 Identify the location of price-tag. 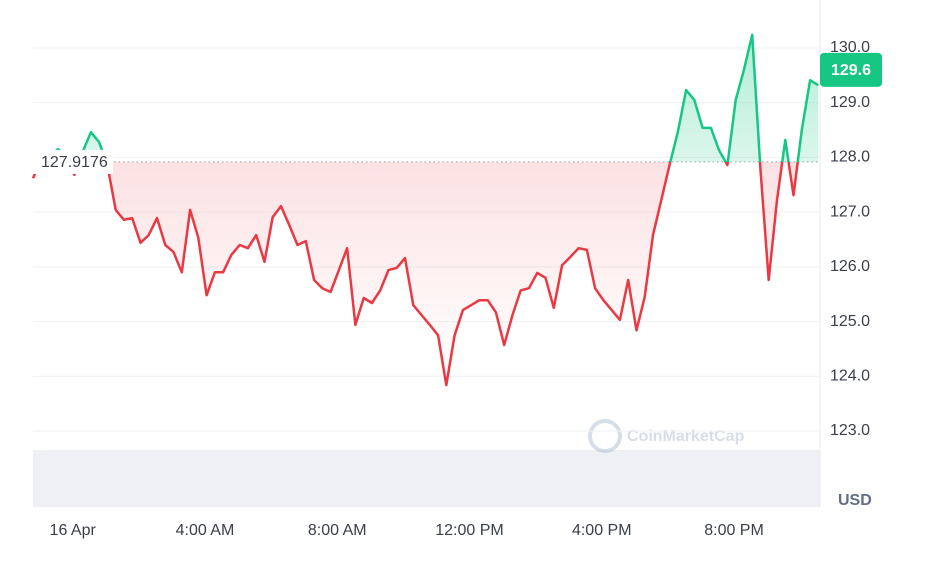
(851, 69).